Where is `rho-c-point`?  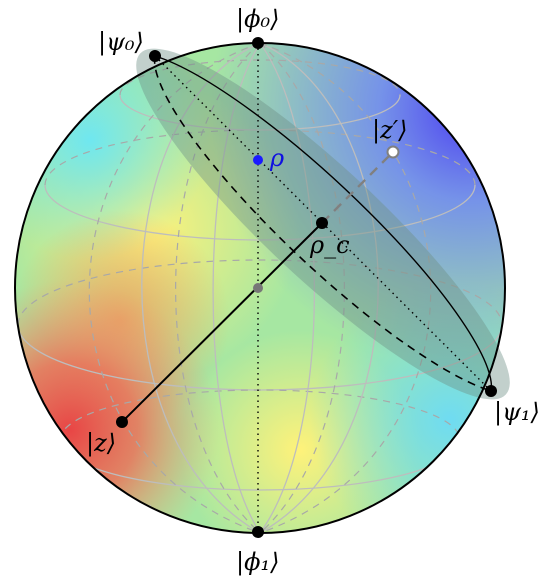
rho-c-point is located at coordinates (322, 223).